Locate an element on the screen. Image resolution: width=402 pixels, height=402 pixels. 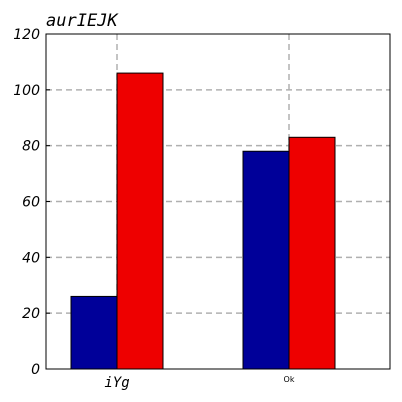
x-tick-label: Ok is located at coordinates (289, 379).